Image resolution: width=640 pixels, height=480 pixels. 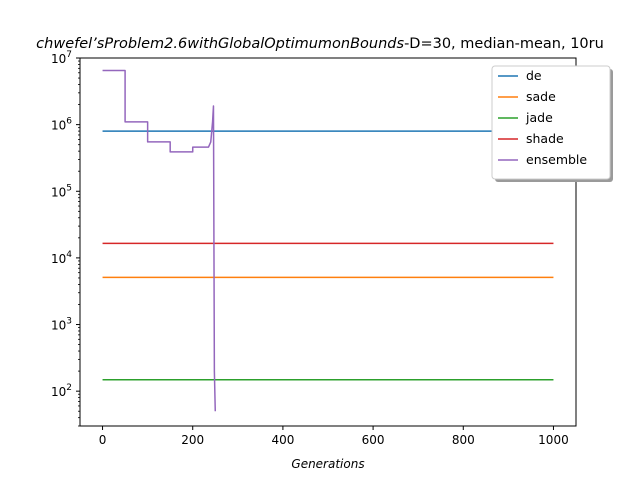 I want to click on y-tick-label: 10⁶, so click(x=61, y=125).